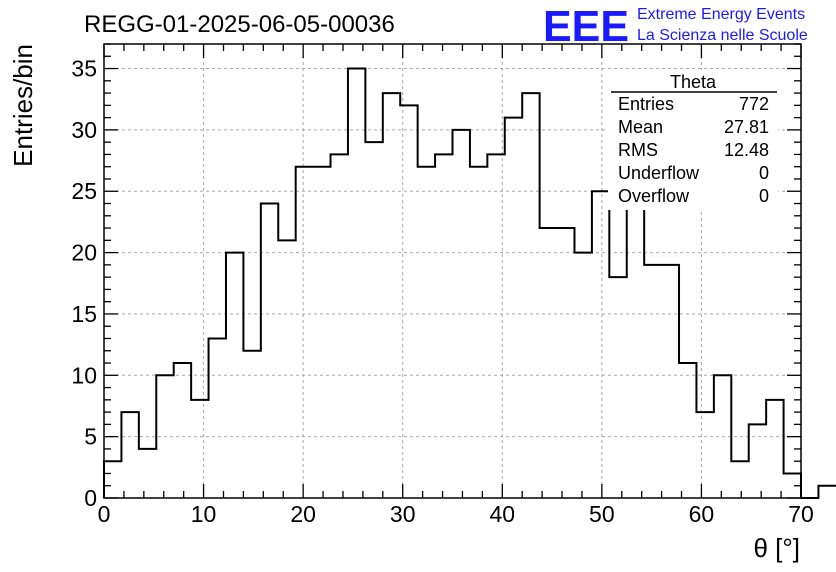 The image size is (836, 572). I want to click on x-tick-label: 30, so click(403, 514).